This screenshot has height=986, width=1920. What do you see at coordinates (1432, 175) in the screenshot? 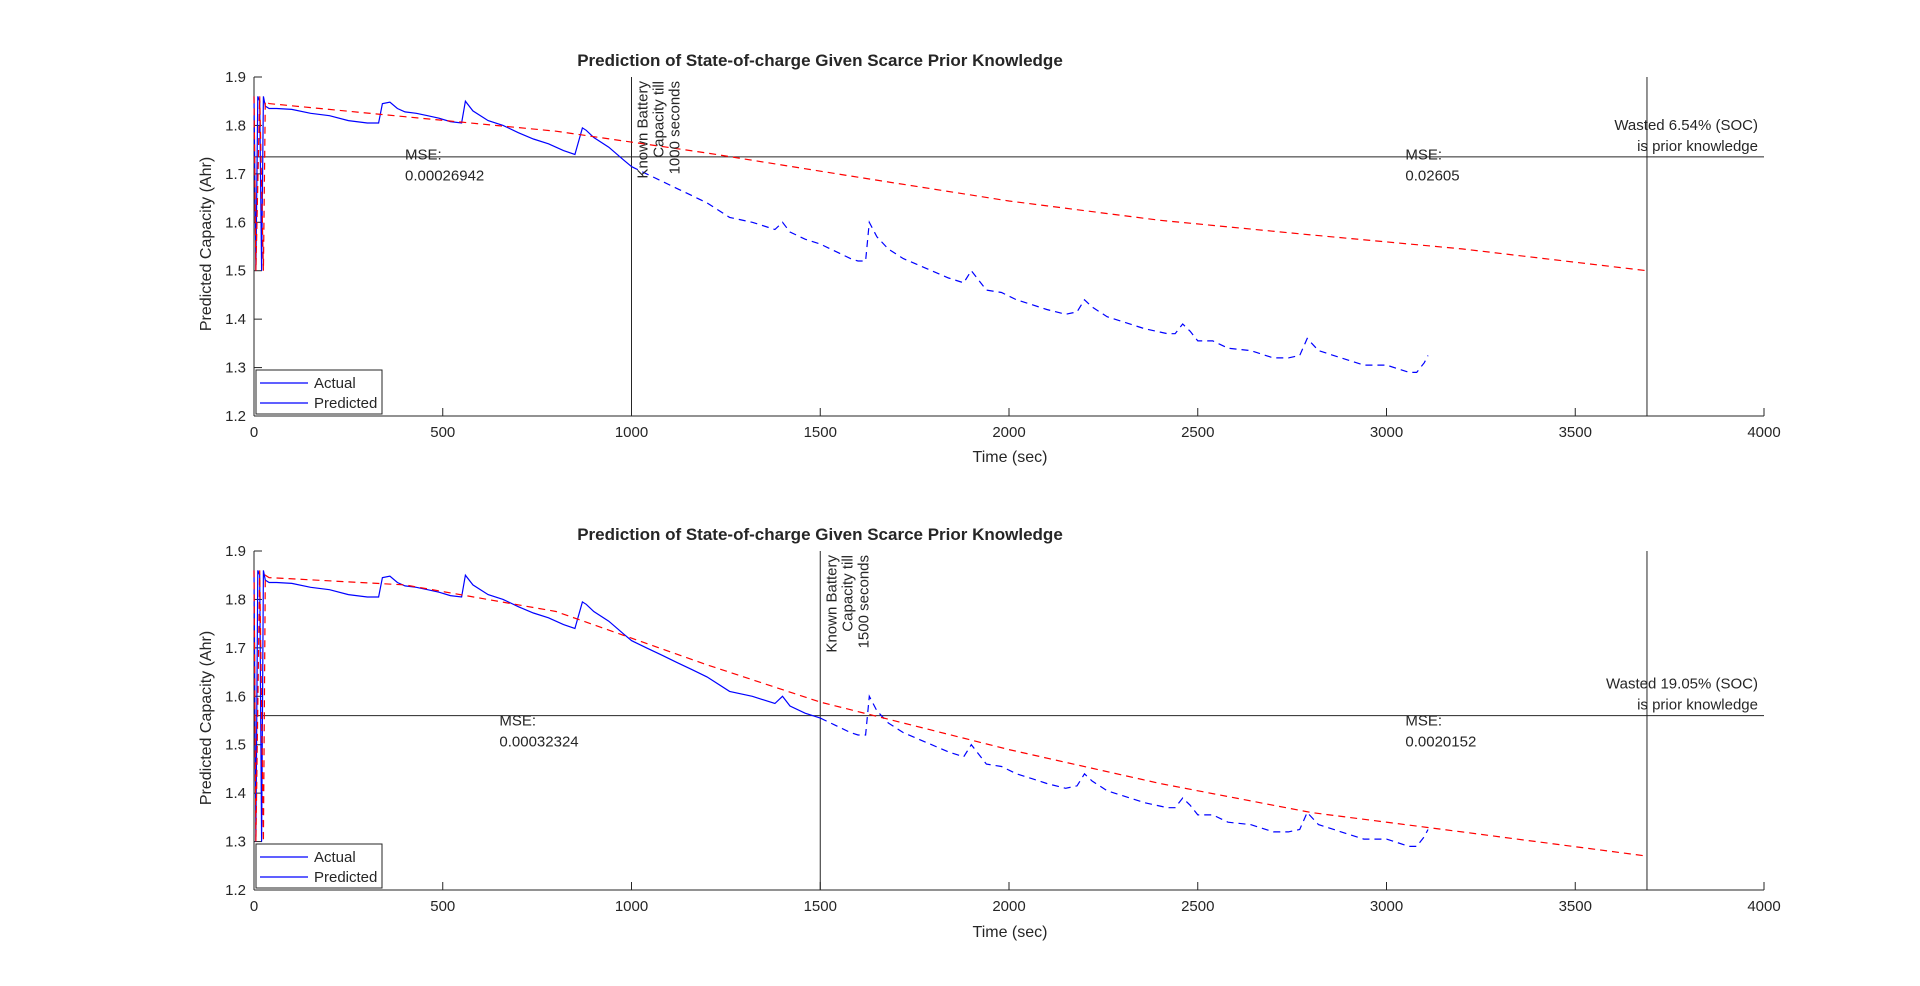
I see `mse-prediction-label-line: 0.02605` at bounding box center [1432, 175].